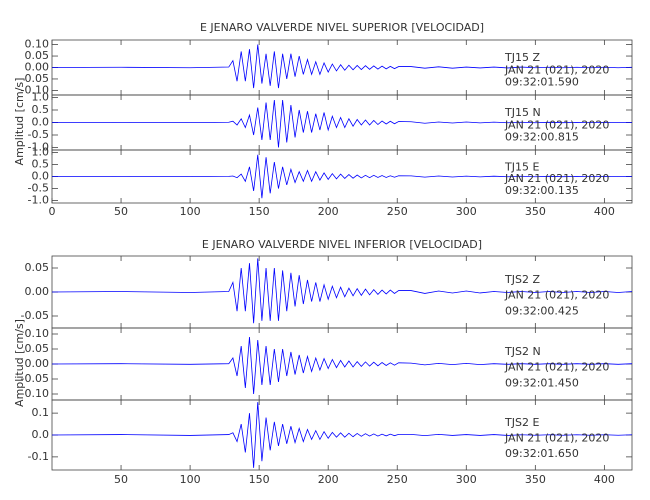  I want to click on station-label: TJ15 N, so click(522, 112).